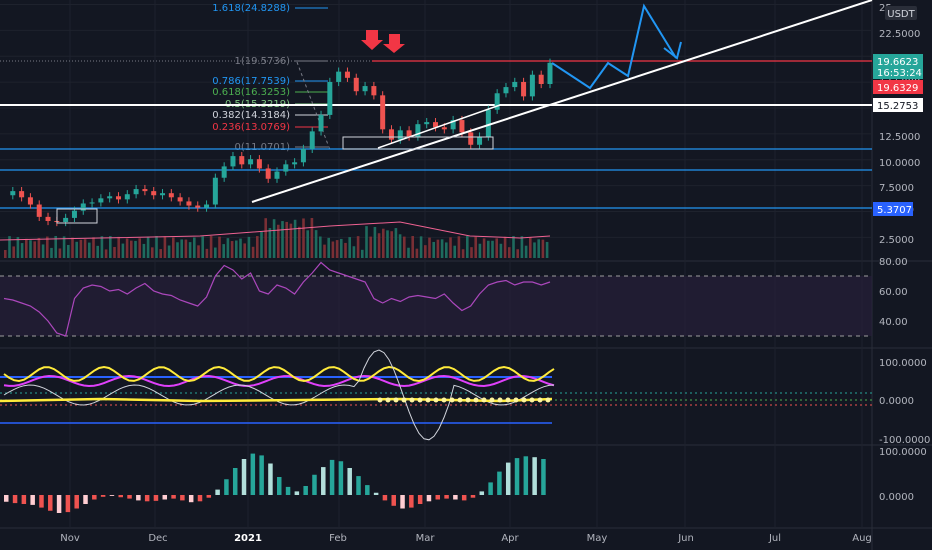 This screenshot has width=932, height=550. I want to click on rsi-tick-label: 40.00, so click(893, 322).